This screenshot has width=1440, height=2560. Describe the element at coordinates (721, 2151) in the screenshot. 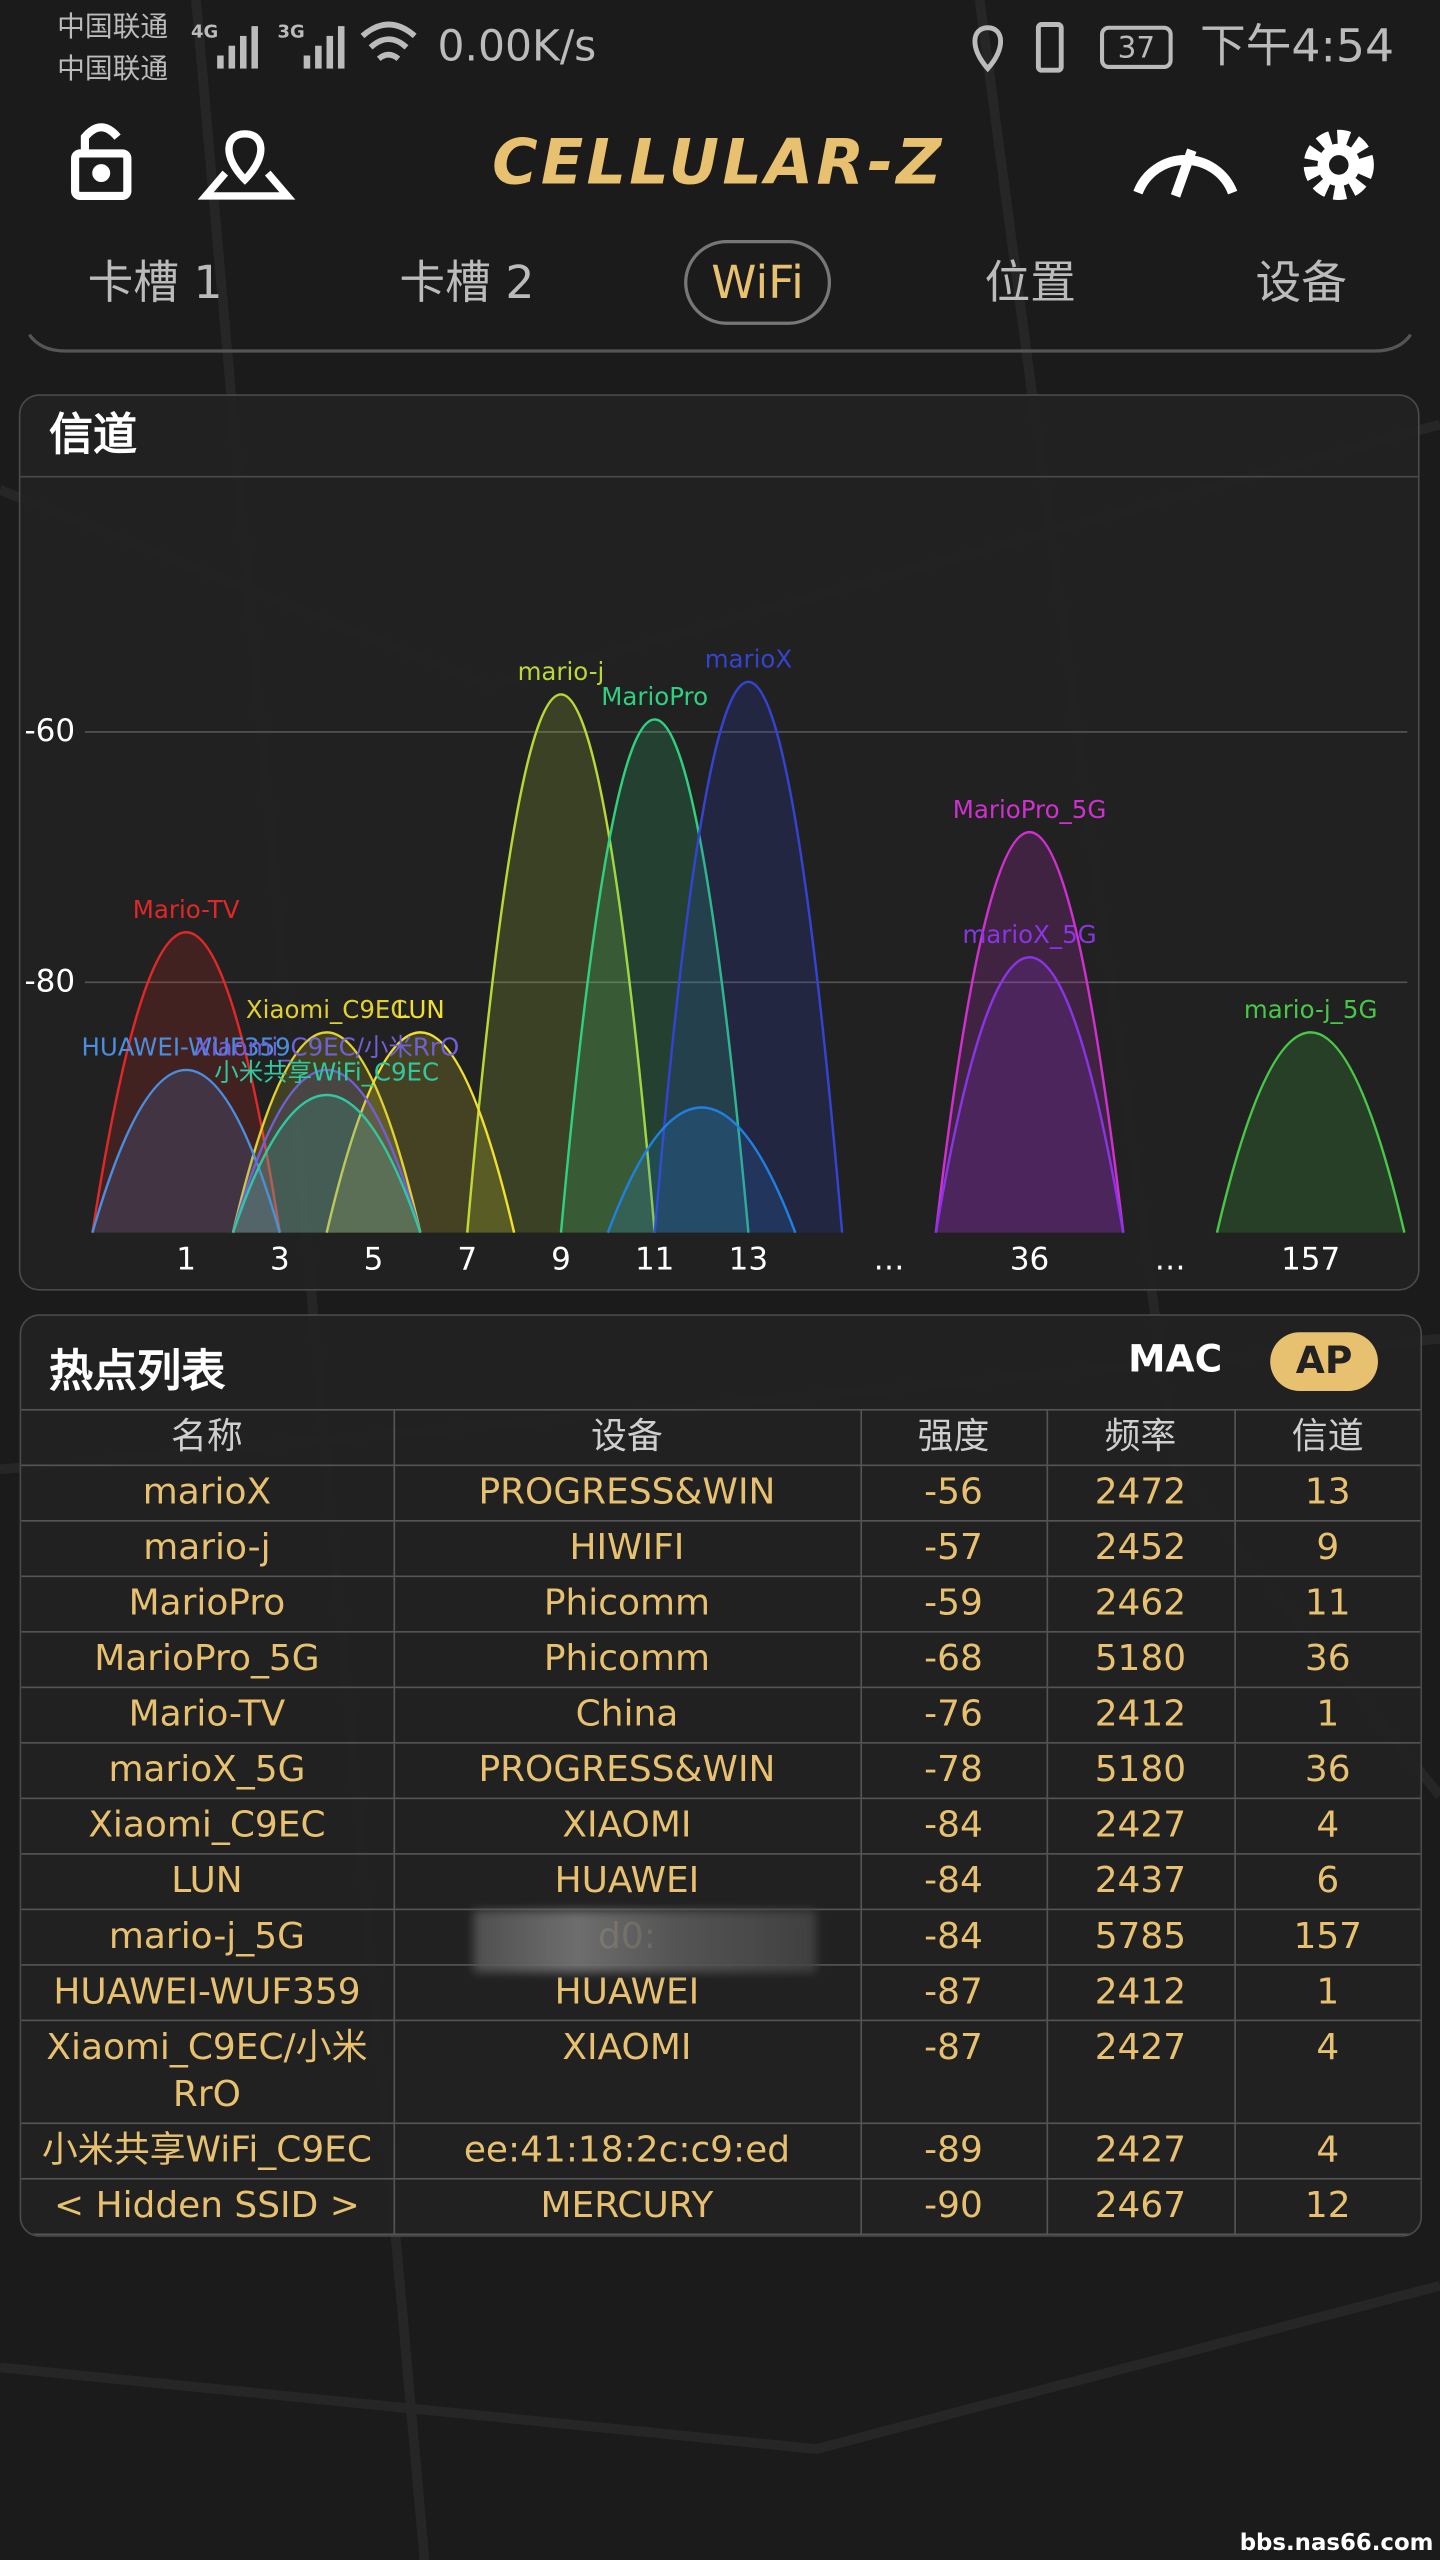

I see `table-row: 小米共享WiFi_C9EC ee:41:18:2c:c9:ed -89 2427 4` at that location.